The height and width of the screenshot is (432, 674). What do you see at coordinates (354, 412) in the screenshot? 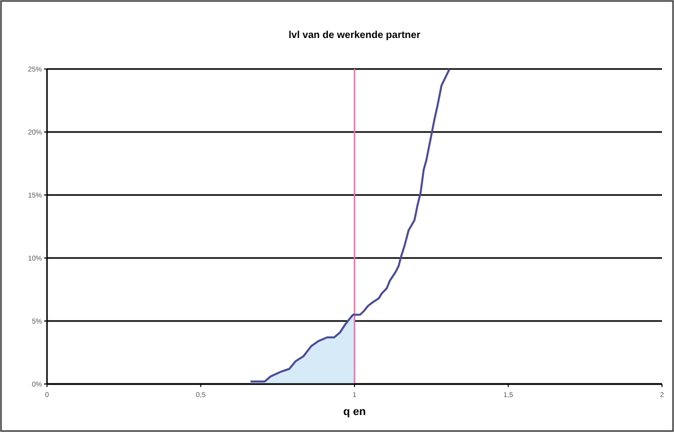
I see `x-axis-title: q en` at bounding box center [354, 412].